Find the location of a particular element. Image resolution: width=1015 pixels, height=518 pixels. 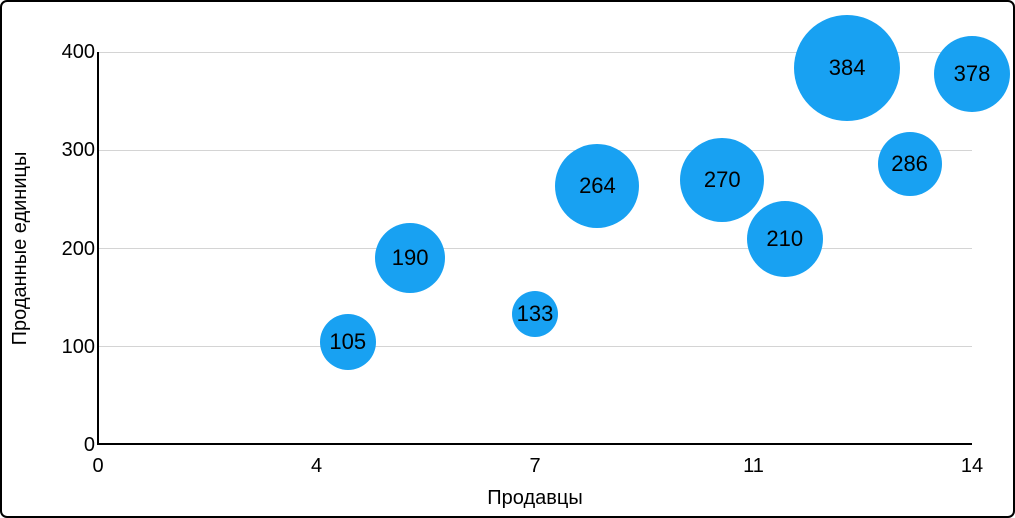

bubble: 264 is located at coordinates (597, 185).